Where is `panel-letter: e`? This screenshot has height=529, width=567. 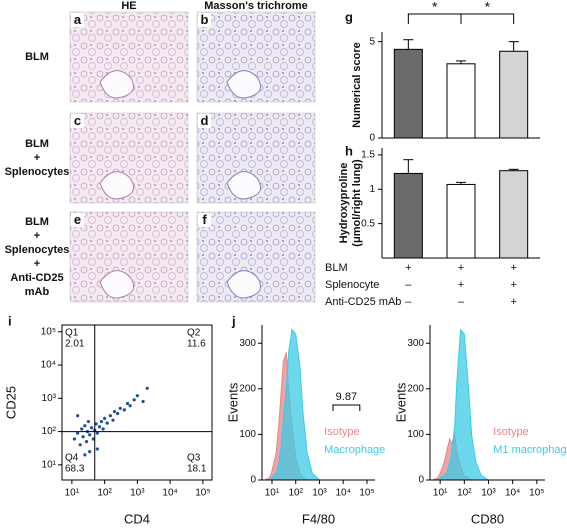
panel-letter: e is located at coordinates (77, 219).